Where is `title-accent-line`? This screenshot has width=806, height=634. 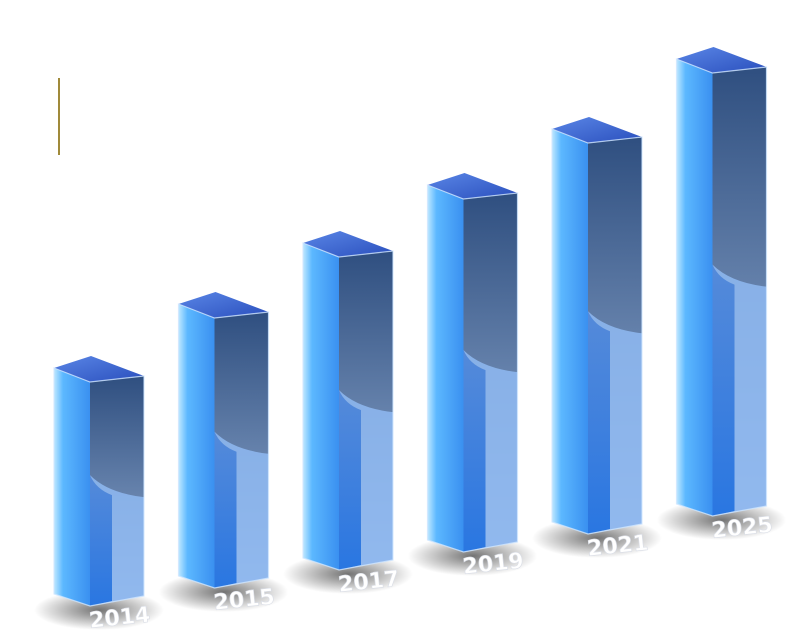 title-accent-line is located at coordinates (59, 116).